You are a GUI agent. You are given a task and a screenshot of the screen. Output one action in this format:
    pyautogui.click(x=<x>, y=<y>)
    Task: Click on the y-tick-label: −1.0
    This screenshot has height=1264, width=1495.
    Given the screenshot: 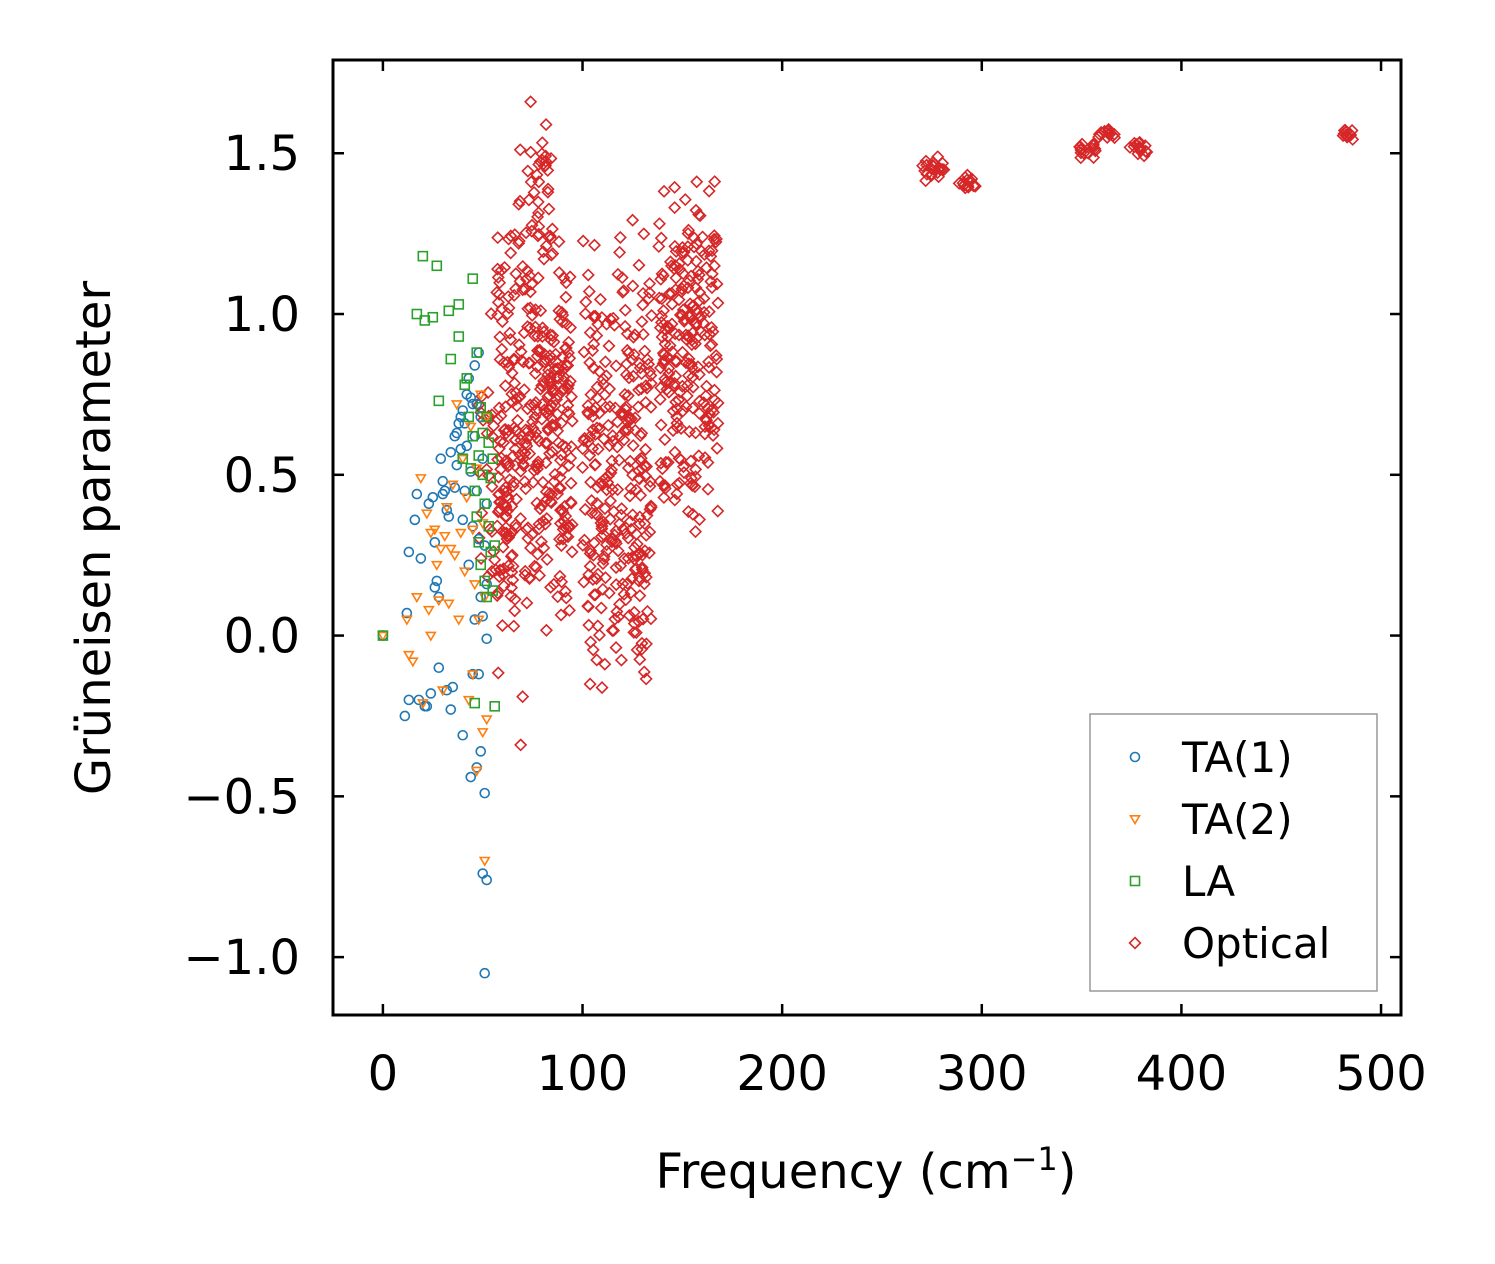 What is the action you would take?
    pyautogui.click(x=241, y=958)
    